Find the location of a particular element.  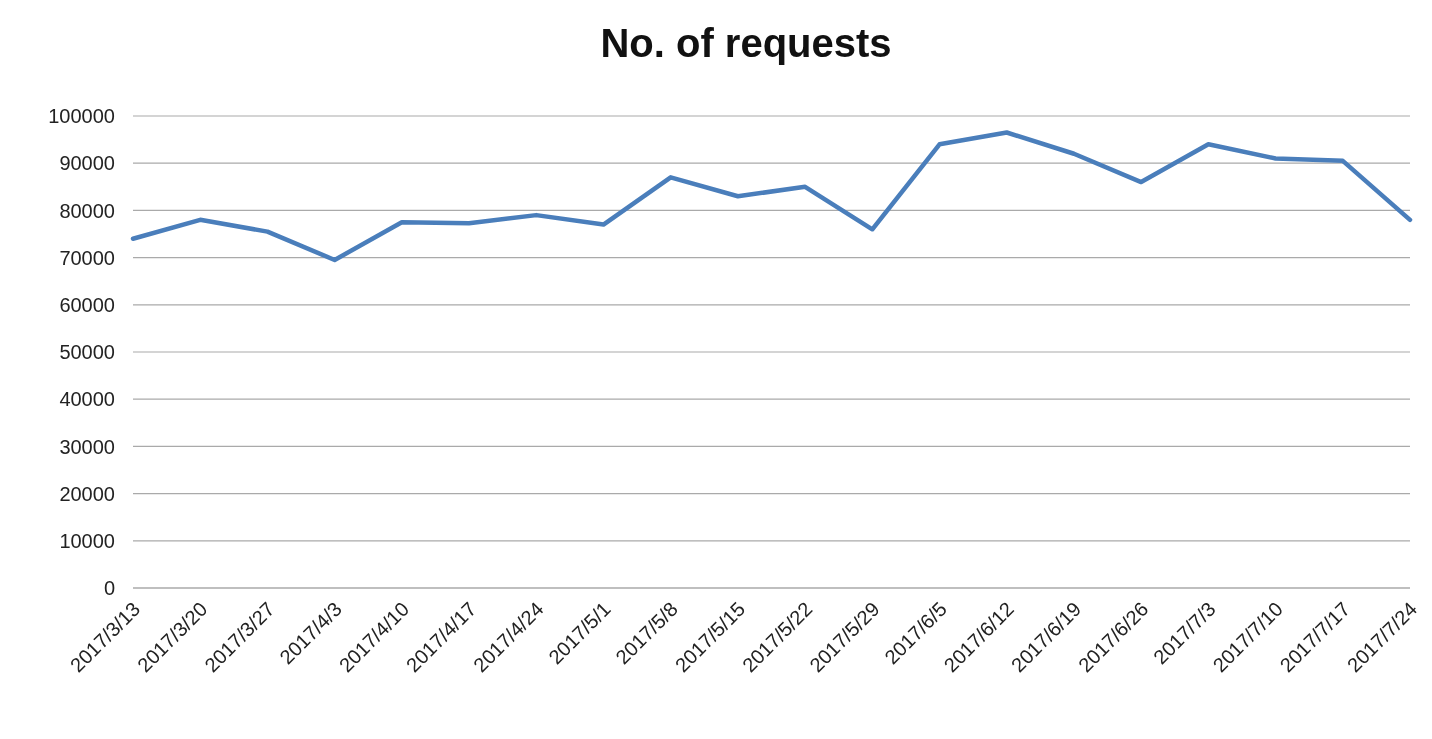

y-tick-label: 20000 is located at coordinates (87, 493).